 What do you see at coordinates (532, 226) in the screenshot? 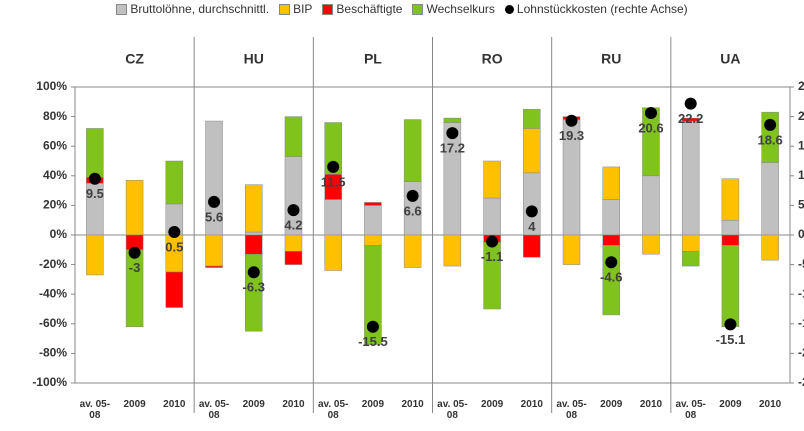
I see `dot-label: 4` at bounding box center [532, 226].